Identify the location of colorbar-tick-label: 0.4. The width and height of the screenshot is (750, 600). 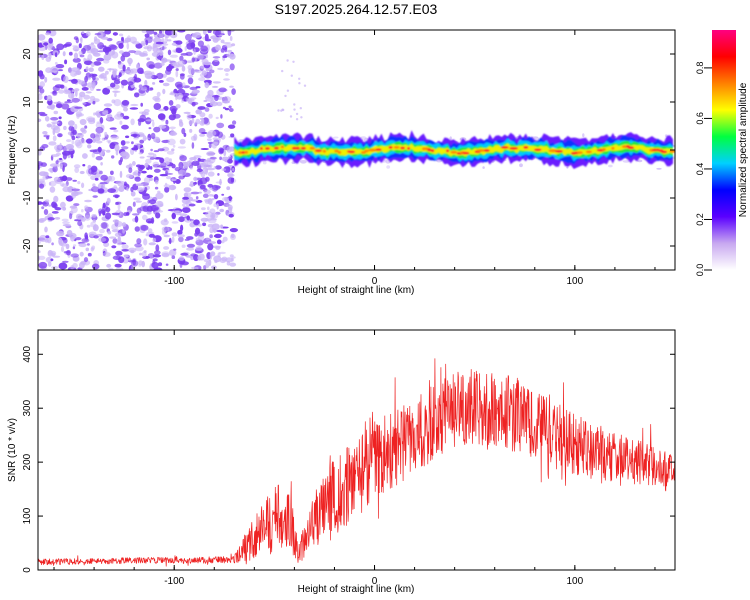
(700, 169).